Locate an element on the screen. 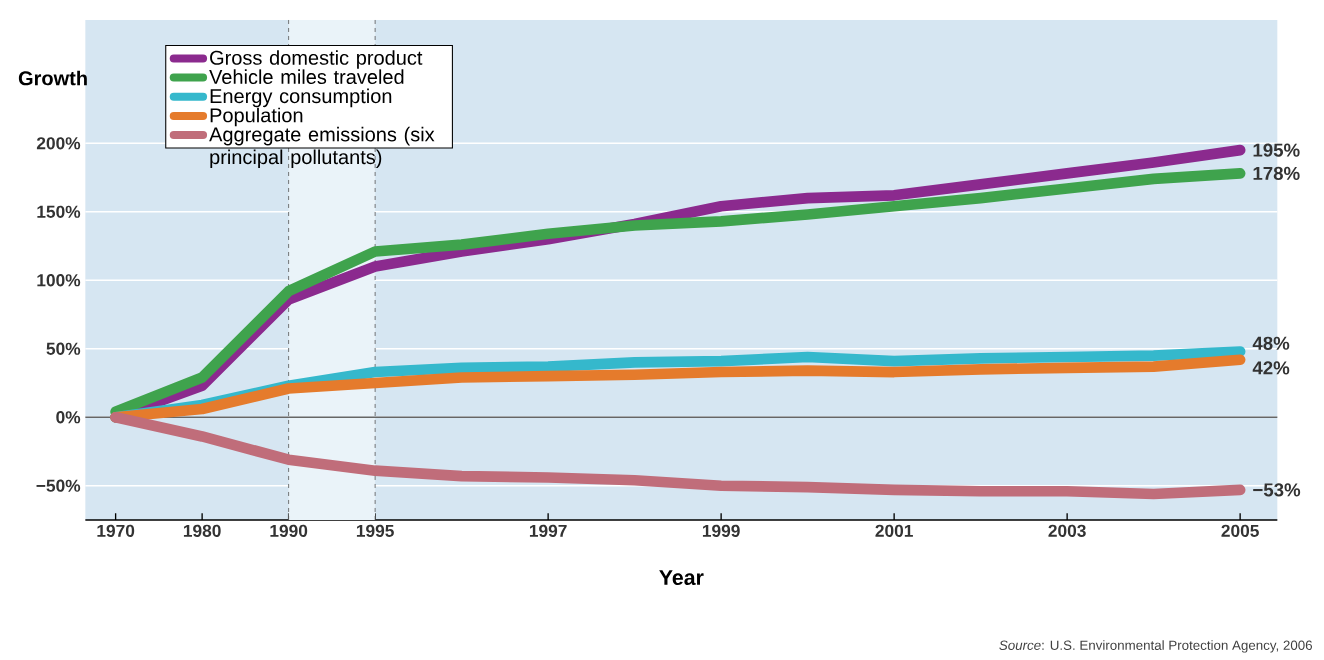  y-tick-label: 200% is located at coordinates (58, 143).